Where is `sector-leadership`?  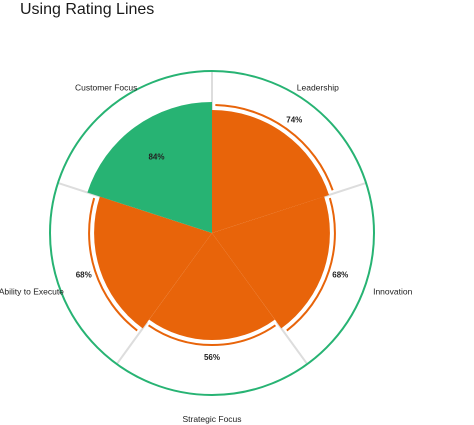 sector-leadership is located at coordinates (270, 171).